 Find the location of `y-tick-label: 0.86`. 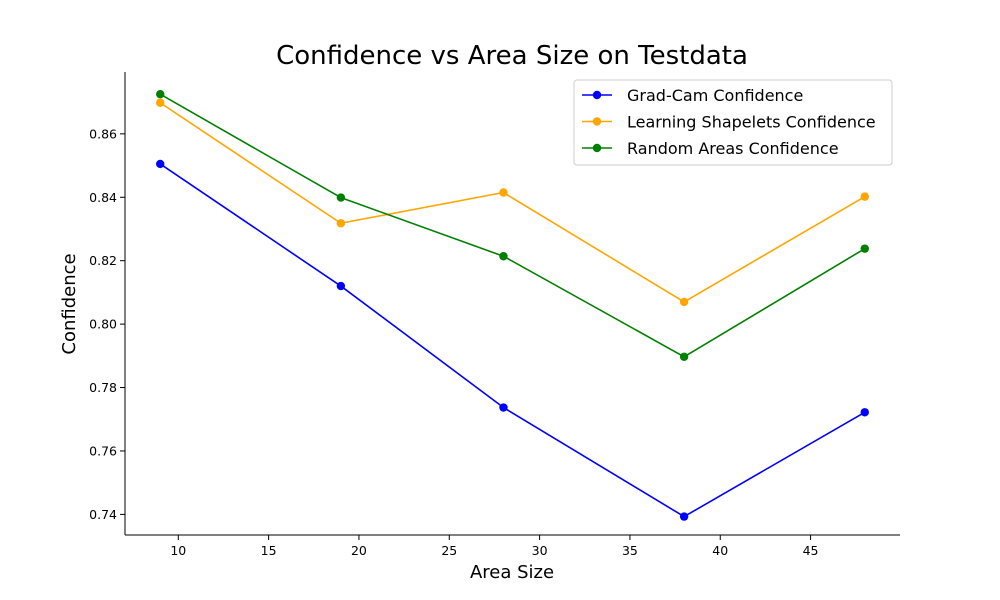

y-tick-label: 0.86 is located at coordinates (103, 133).